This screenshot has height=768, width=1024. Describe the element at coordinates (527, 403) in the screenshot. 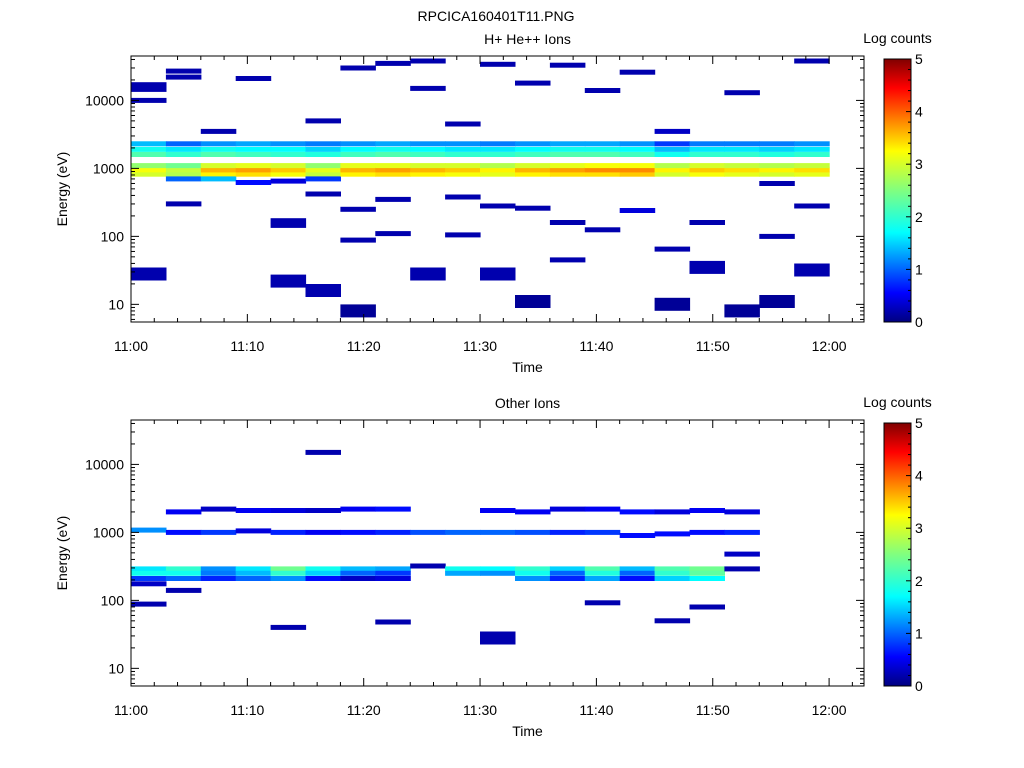

I see `panel-title: Other Ions` at that location.